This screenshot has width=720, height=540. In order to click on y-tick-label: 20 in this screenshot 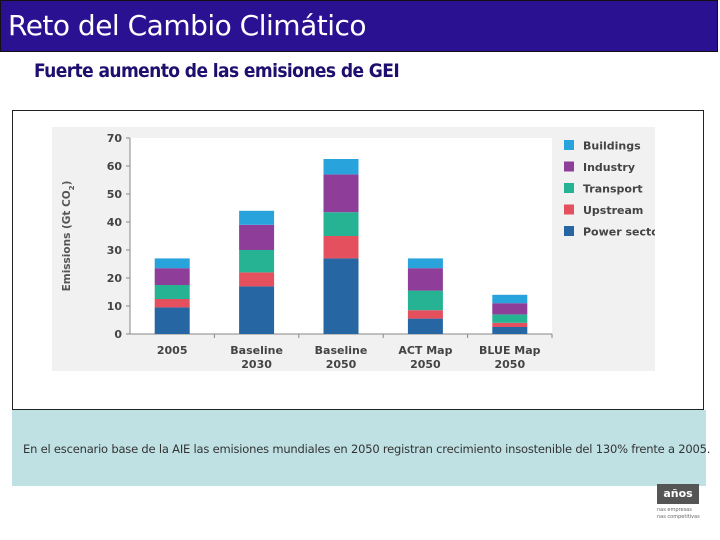, I will do `click(115, 278)`.